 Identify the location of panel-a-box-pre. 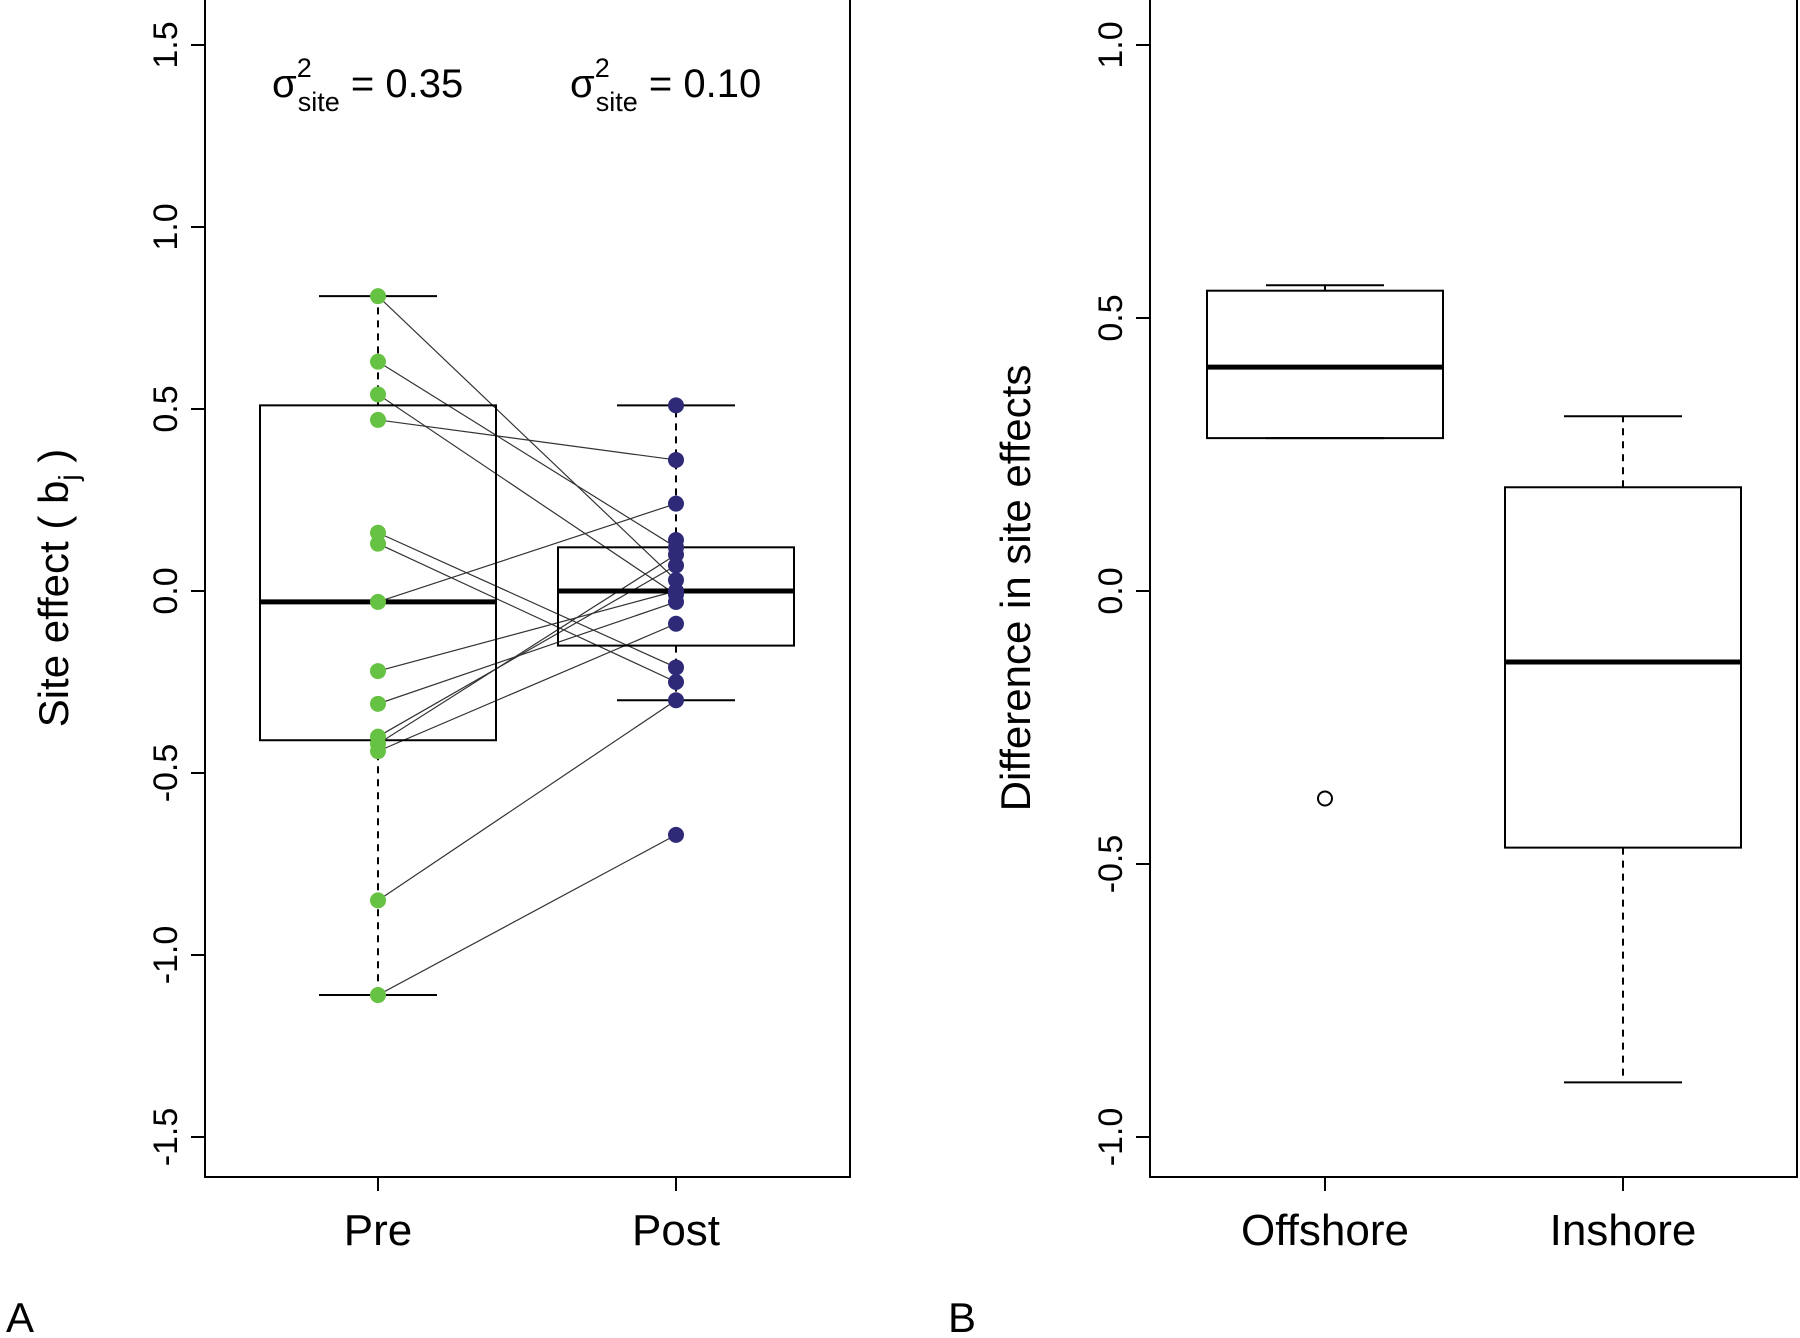
(378, 573).